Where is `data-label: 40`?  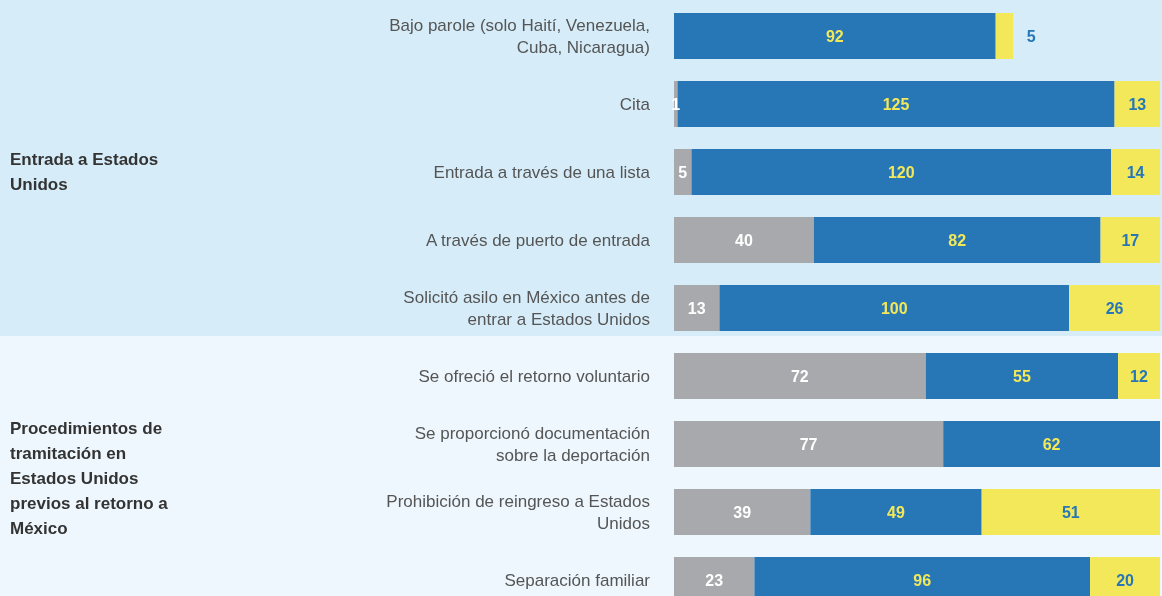 data-label: 40 is located at coordinates (744, 240).